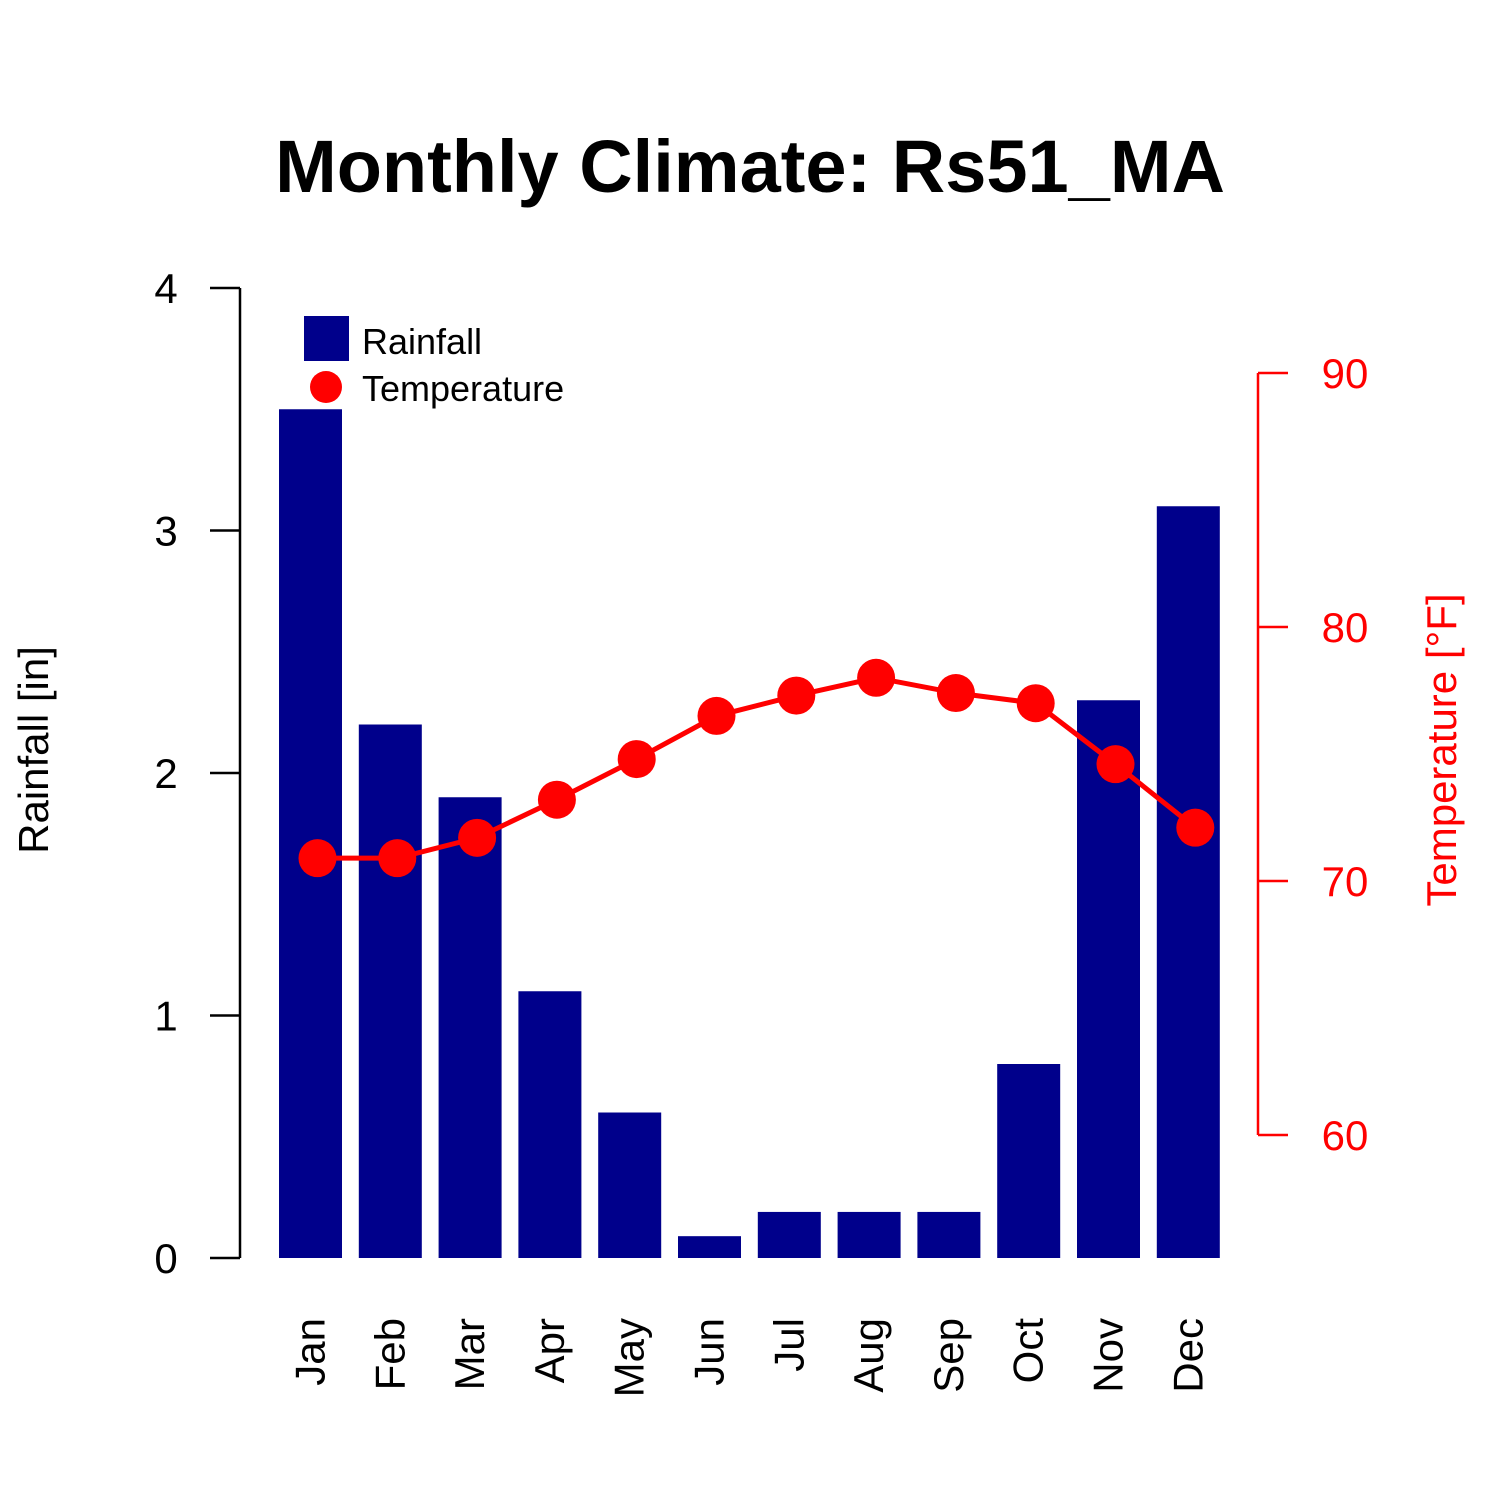  What do you see at coordinates (948, 1355) in the screenshot?
I see `month-label-sep: Sep` at bounding box center [948, 1355].